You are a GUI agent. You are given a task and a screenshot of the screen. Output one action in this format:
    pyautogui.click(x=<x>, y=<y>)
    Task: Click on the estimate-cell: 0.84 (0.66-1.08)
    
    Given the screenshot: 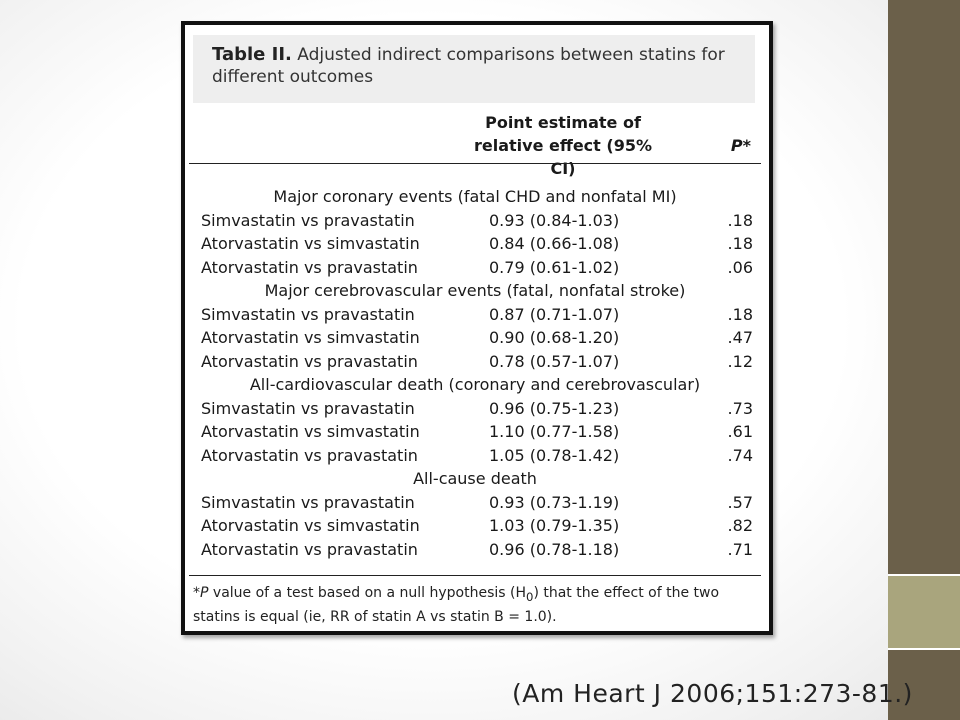 What is the action you would take?
    pyautogui.click(x=554, y=243)
    